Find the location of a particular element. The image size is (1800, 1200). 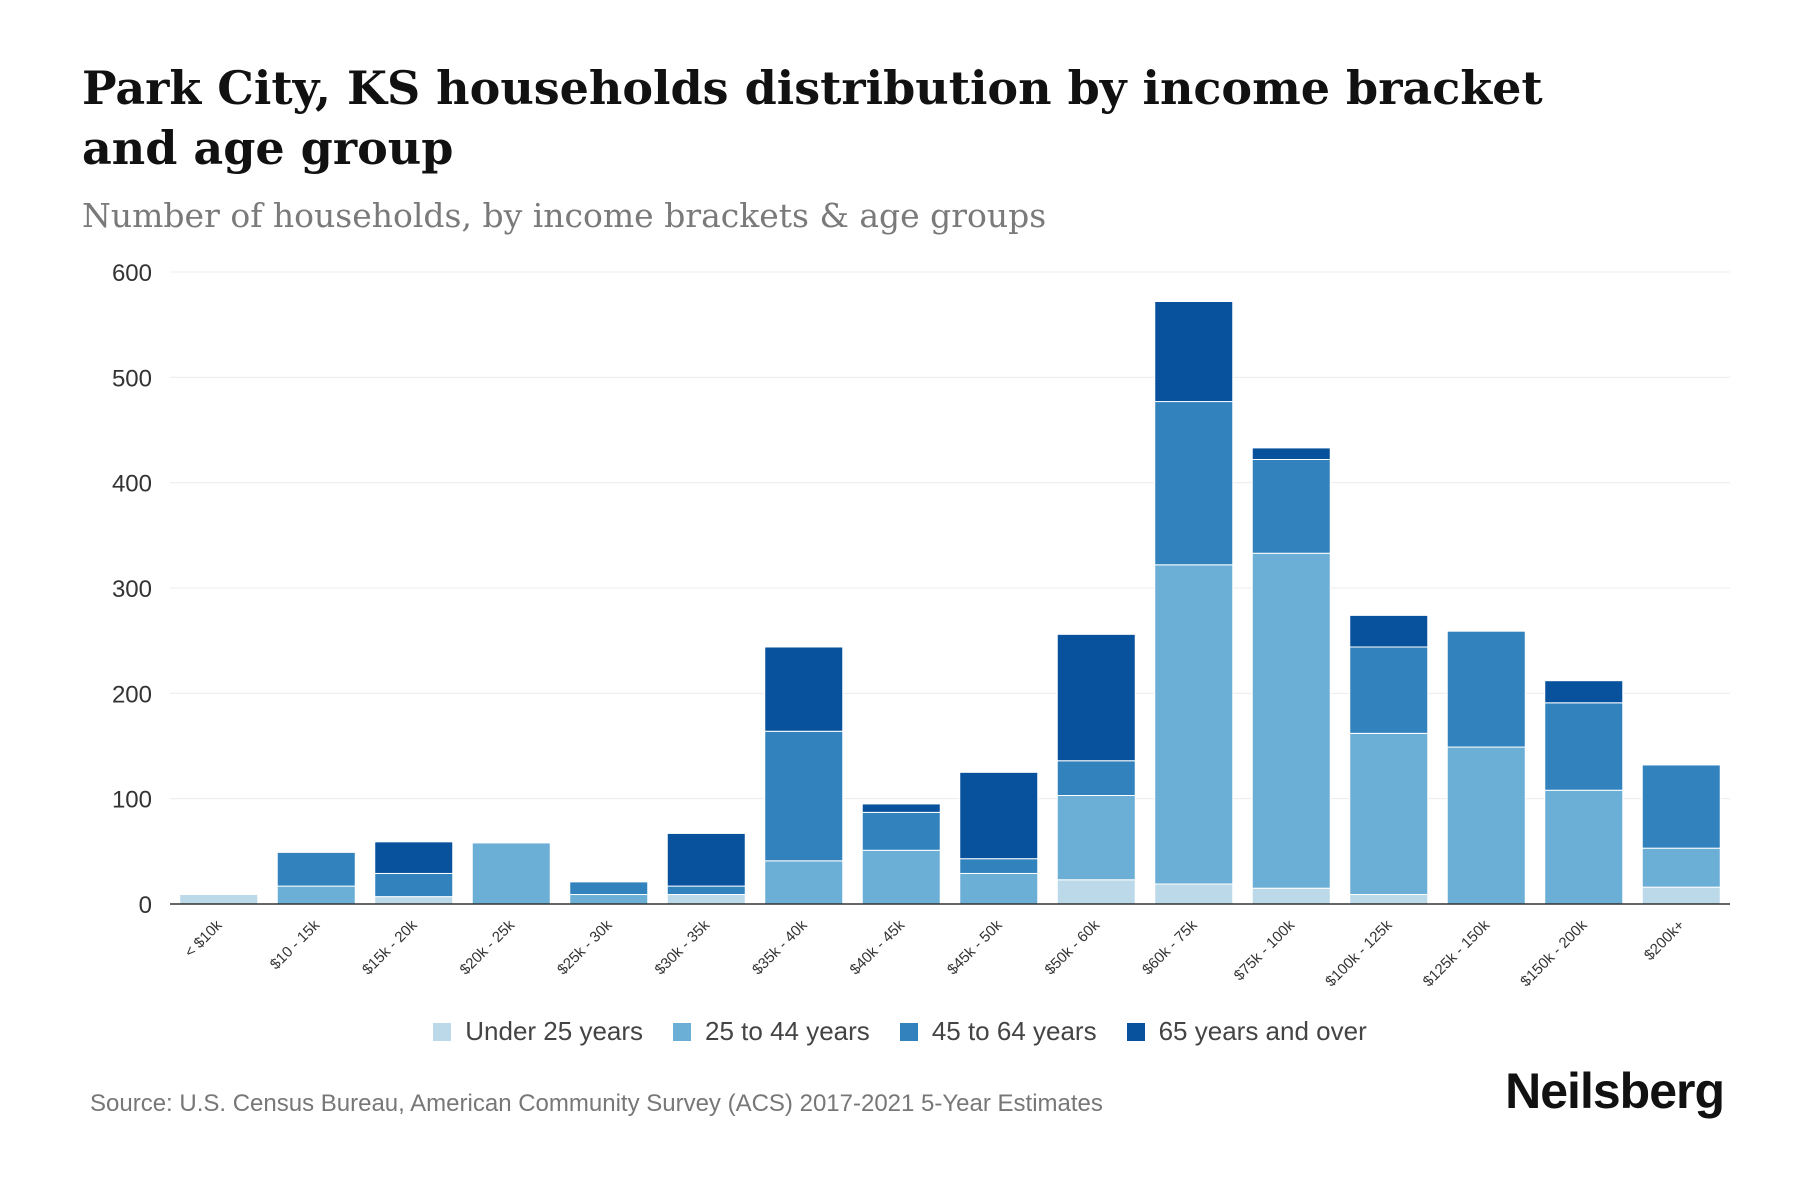

y-tick-label: 400 is located at coordinates (132, 484).